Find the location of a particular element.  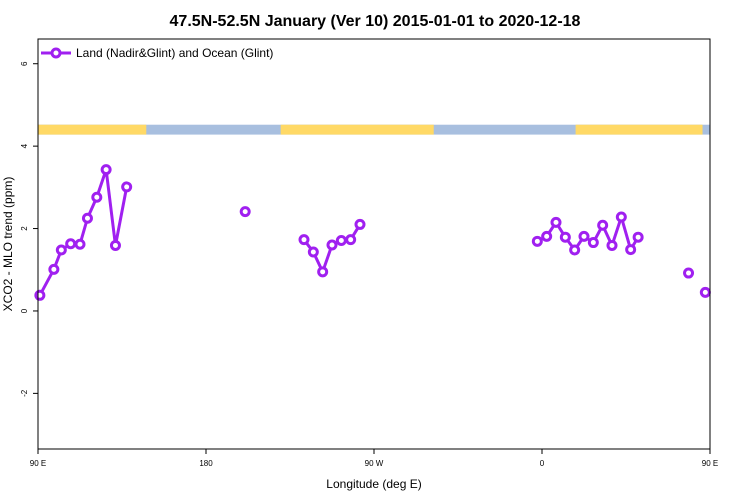

y-axis-label: XCO2 - MLO trend (ppm) is located at coordinates (8, 244).